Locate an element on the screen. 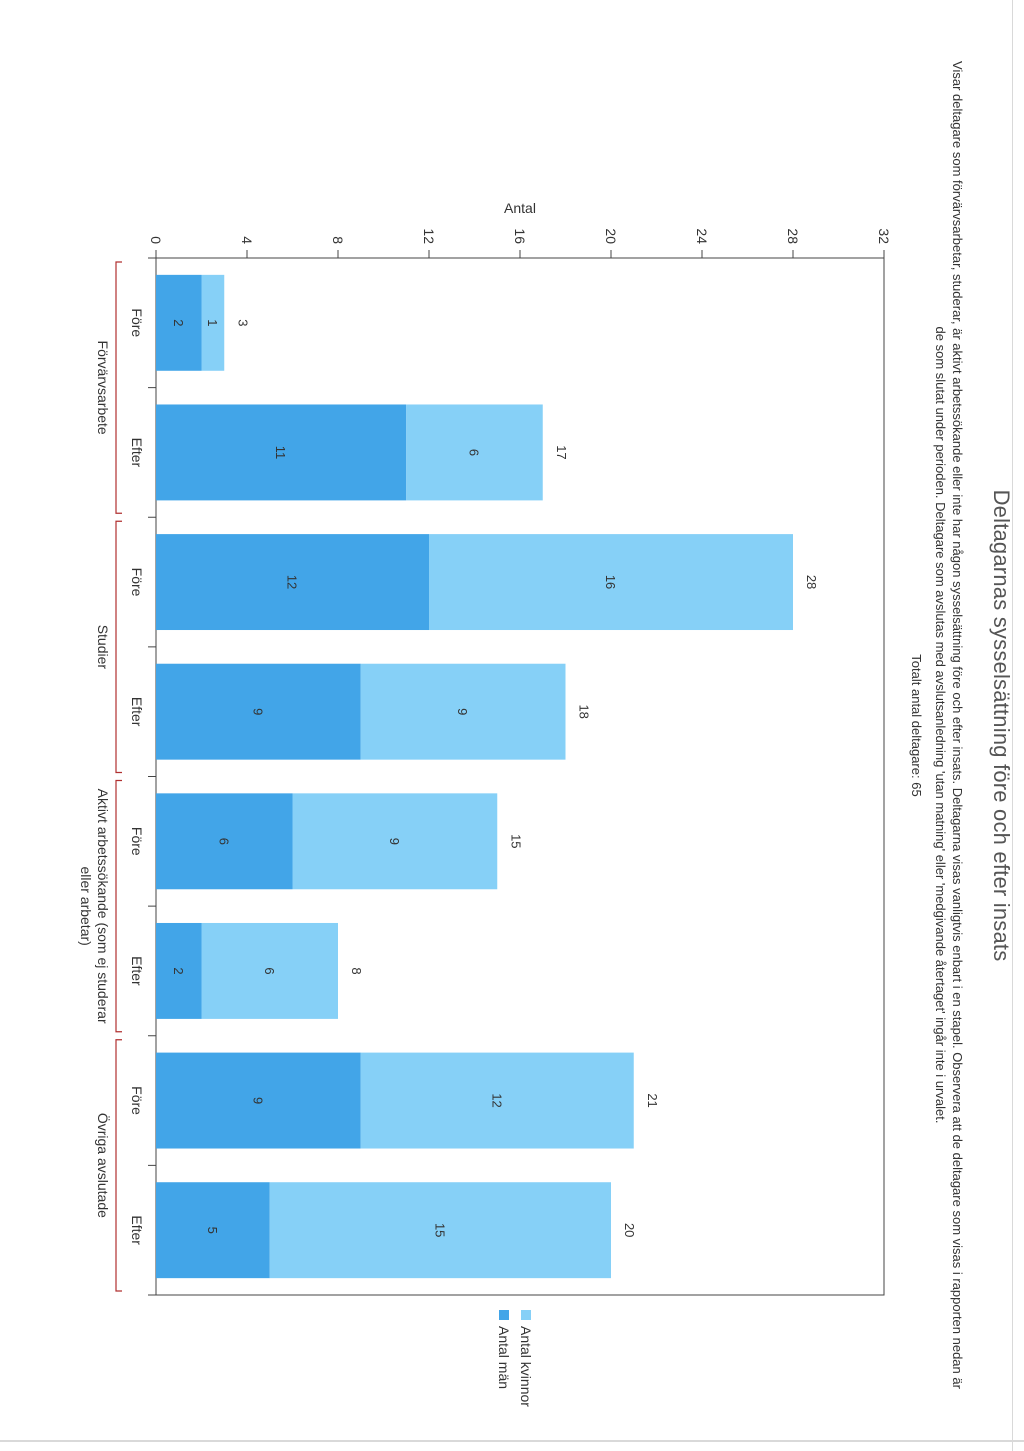 The image size is (1024, 1451). y-tick-label: 32 is located at coordinates (884, 236).